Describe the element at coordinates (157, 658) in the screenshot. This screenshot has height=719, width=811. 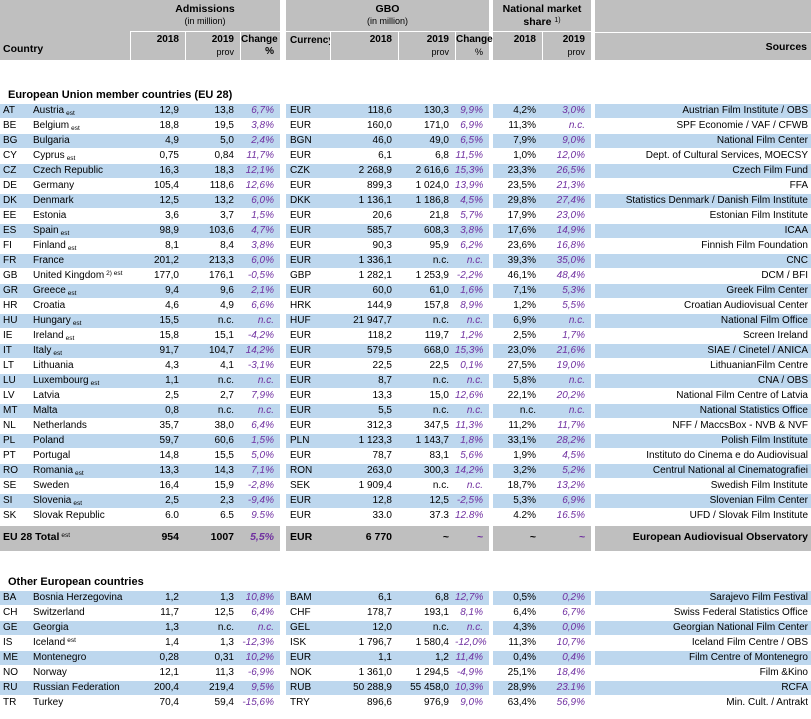
I see `admissions-2018-cell: 0,28` at that location.